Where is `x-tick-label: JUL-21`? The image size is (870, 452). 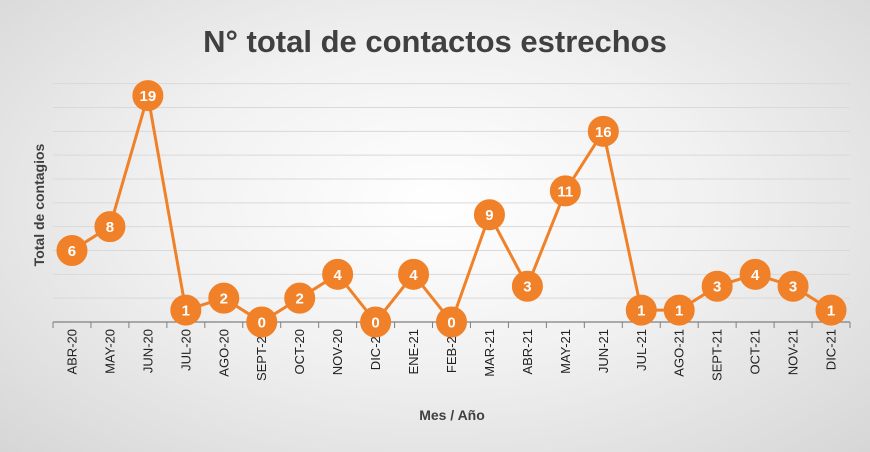 x-tick-label: JUL-21 is located at coordinates (641, 350).